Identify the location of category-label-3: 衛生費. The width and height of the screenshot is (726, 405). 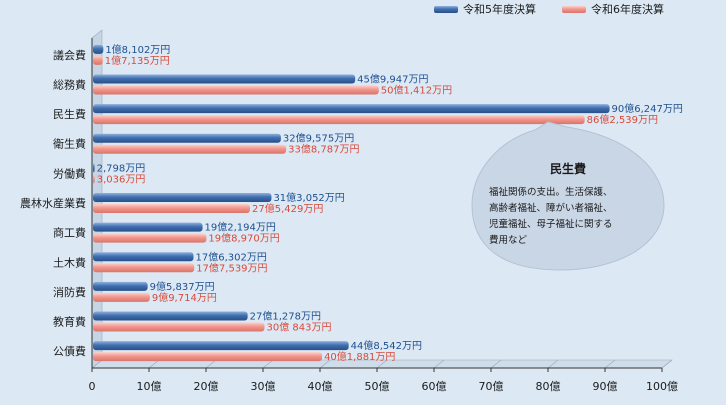
(69, 144).